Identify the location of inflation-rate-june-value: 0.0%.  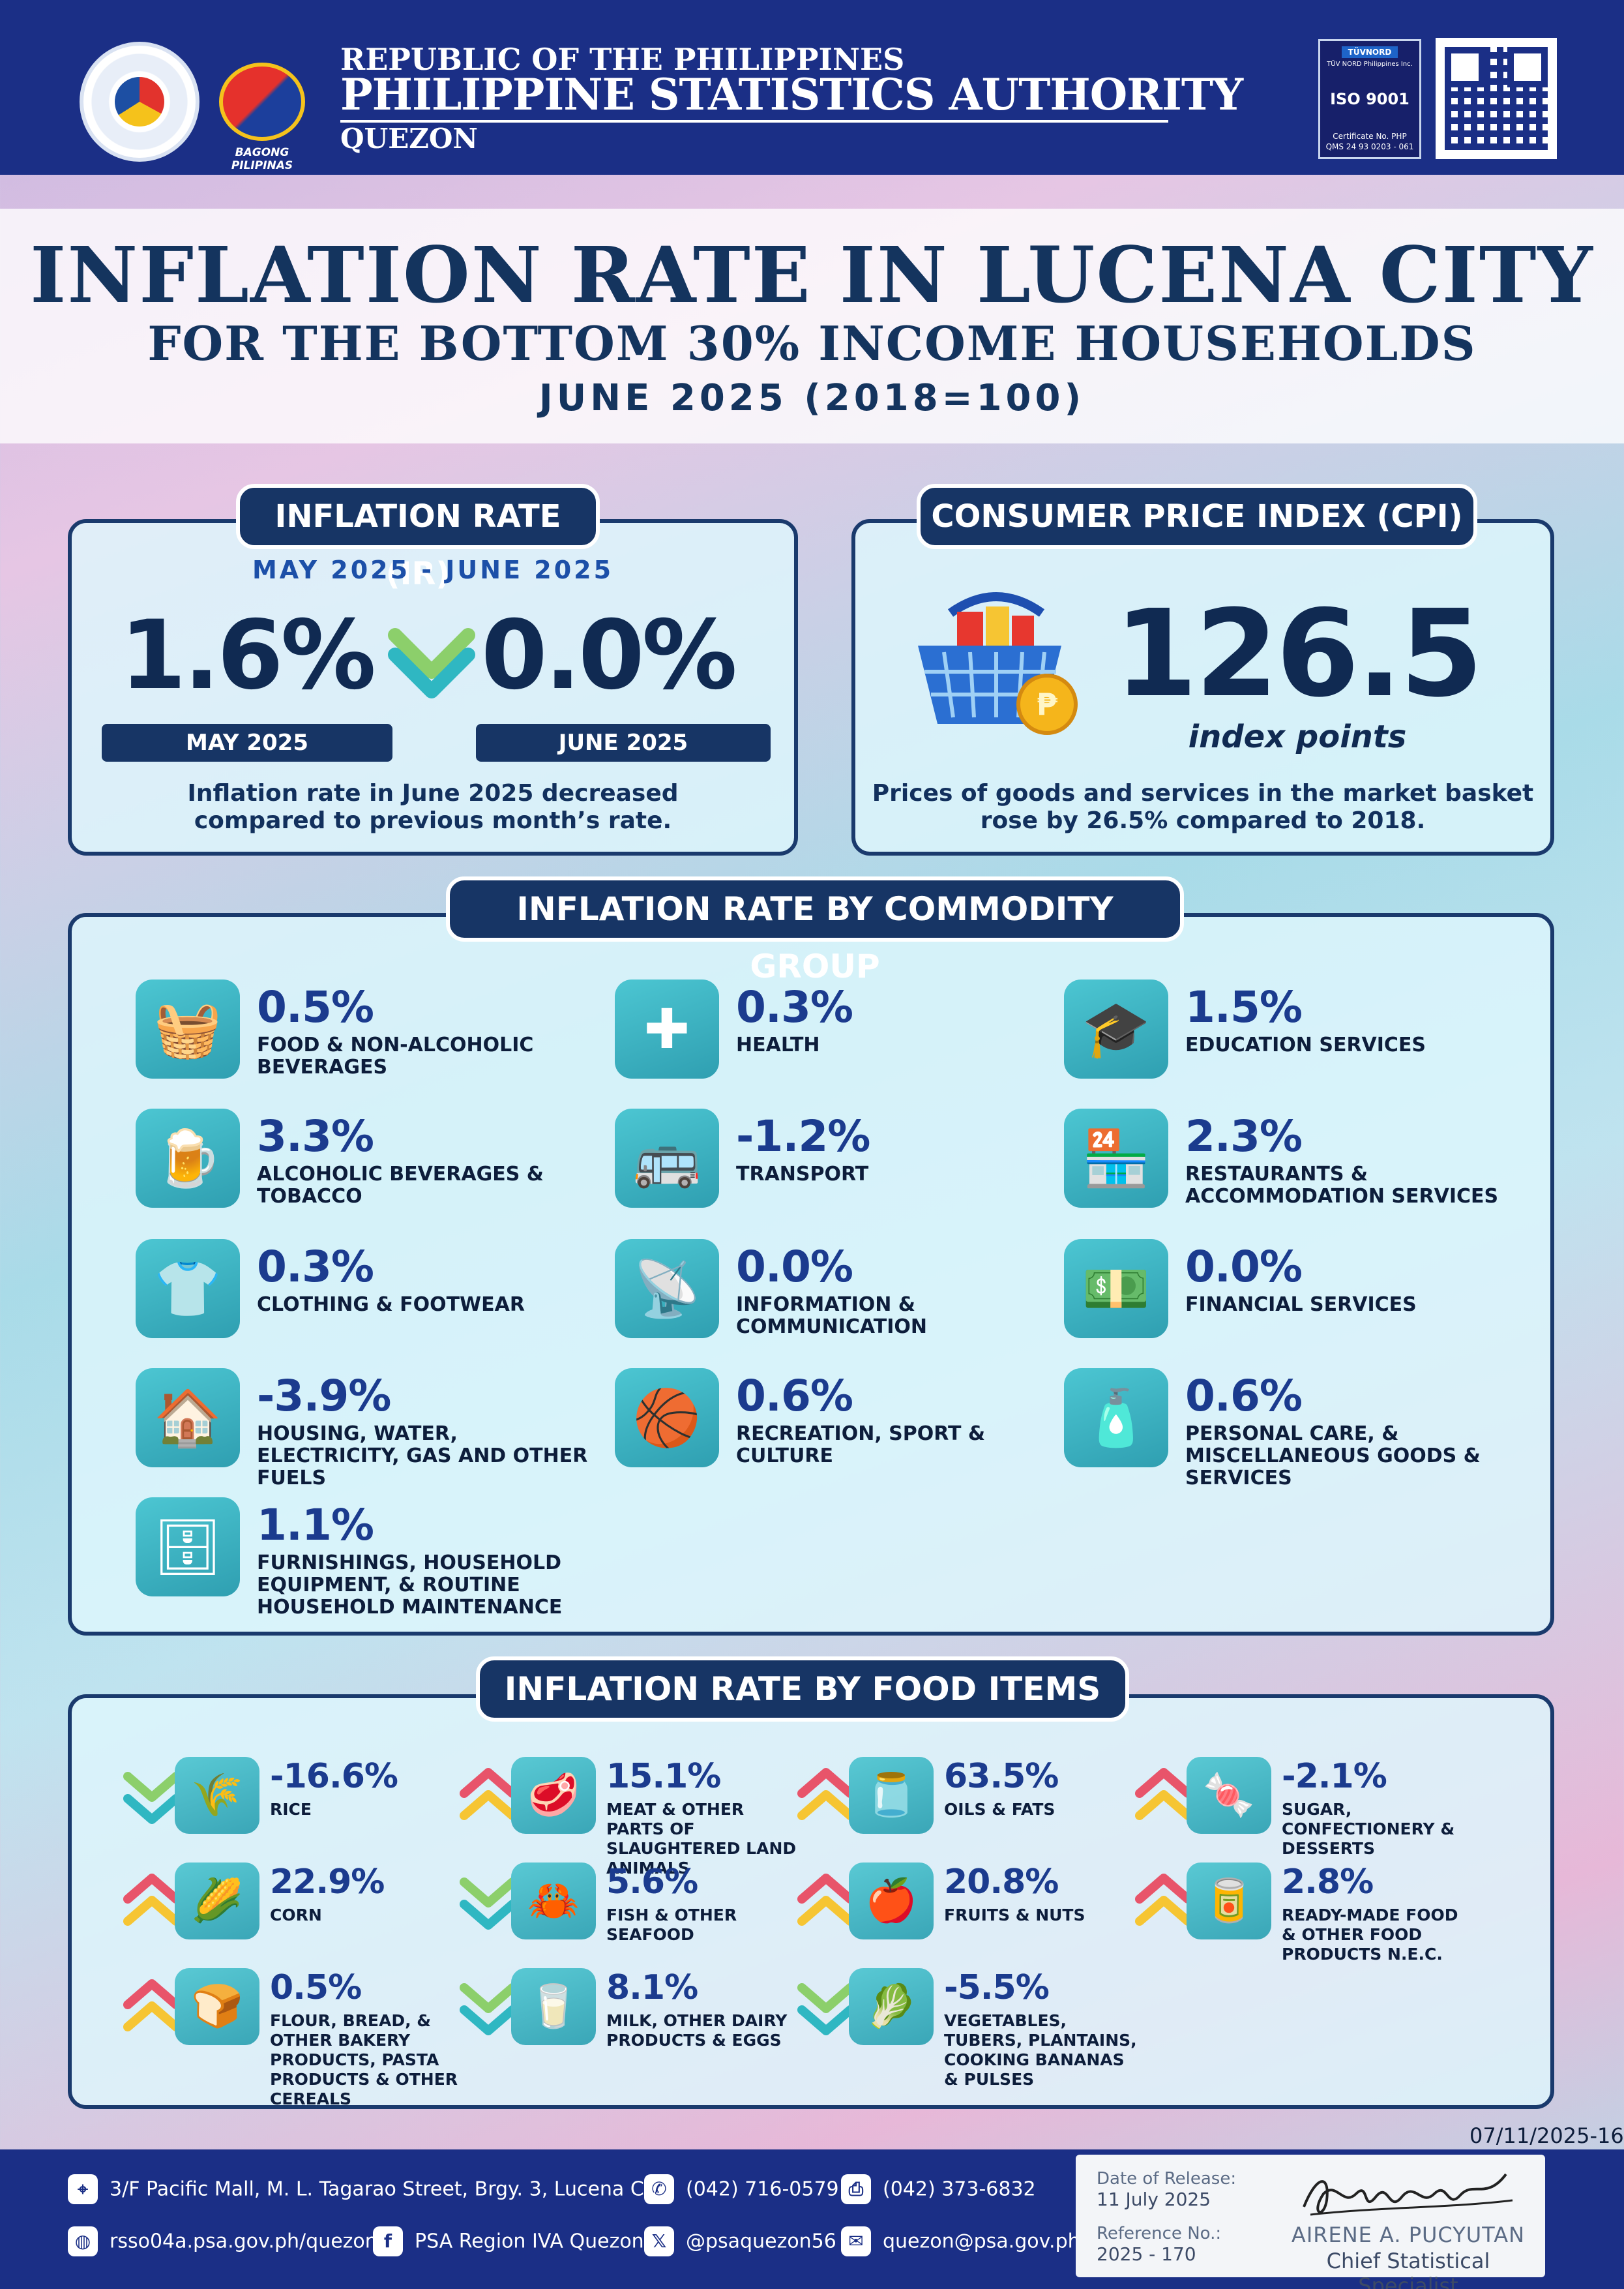
(609, 655).